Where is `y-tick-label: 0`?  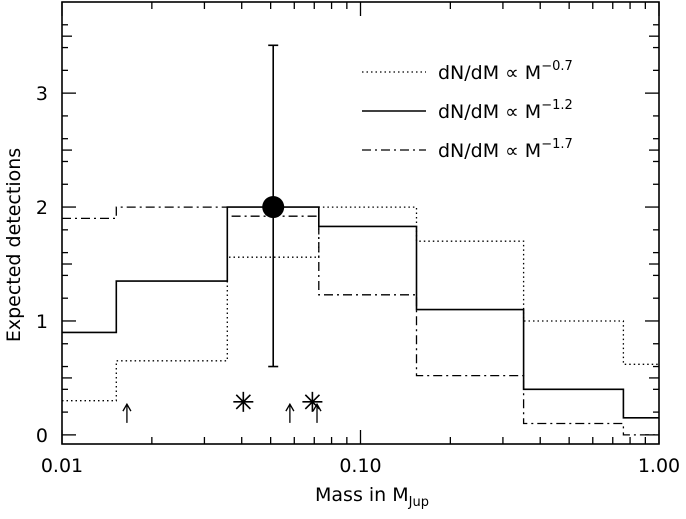 y-tick-label: 0 is located at coordinates (42, 436).